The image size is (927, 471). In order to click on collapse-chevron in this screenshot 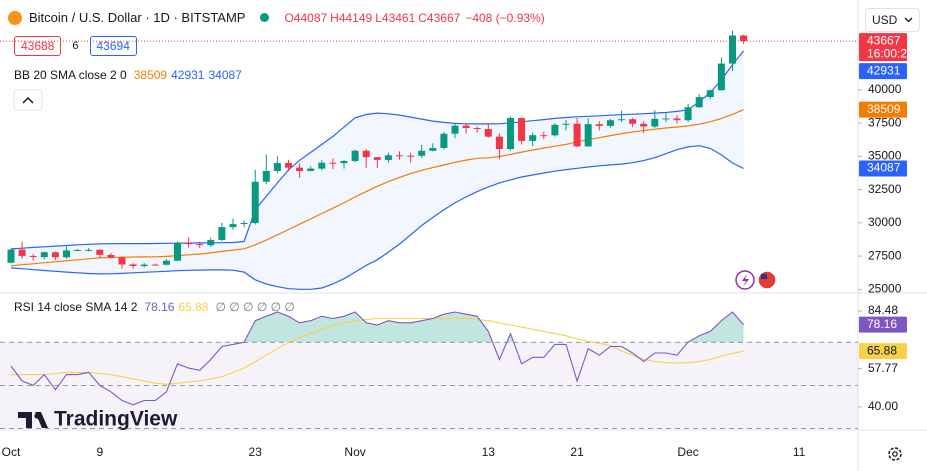, I will do `click(28, 100)`.